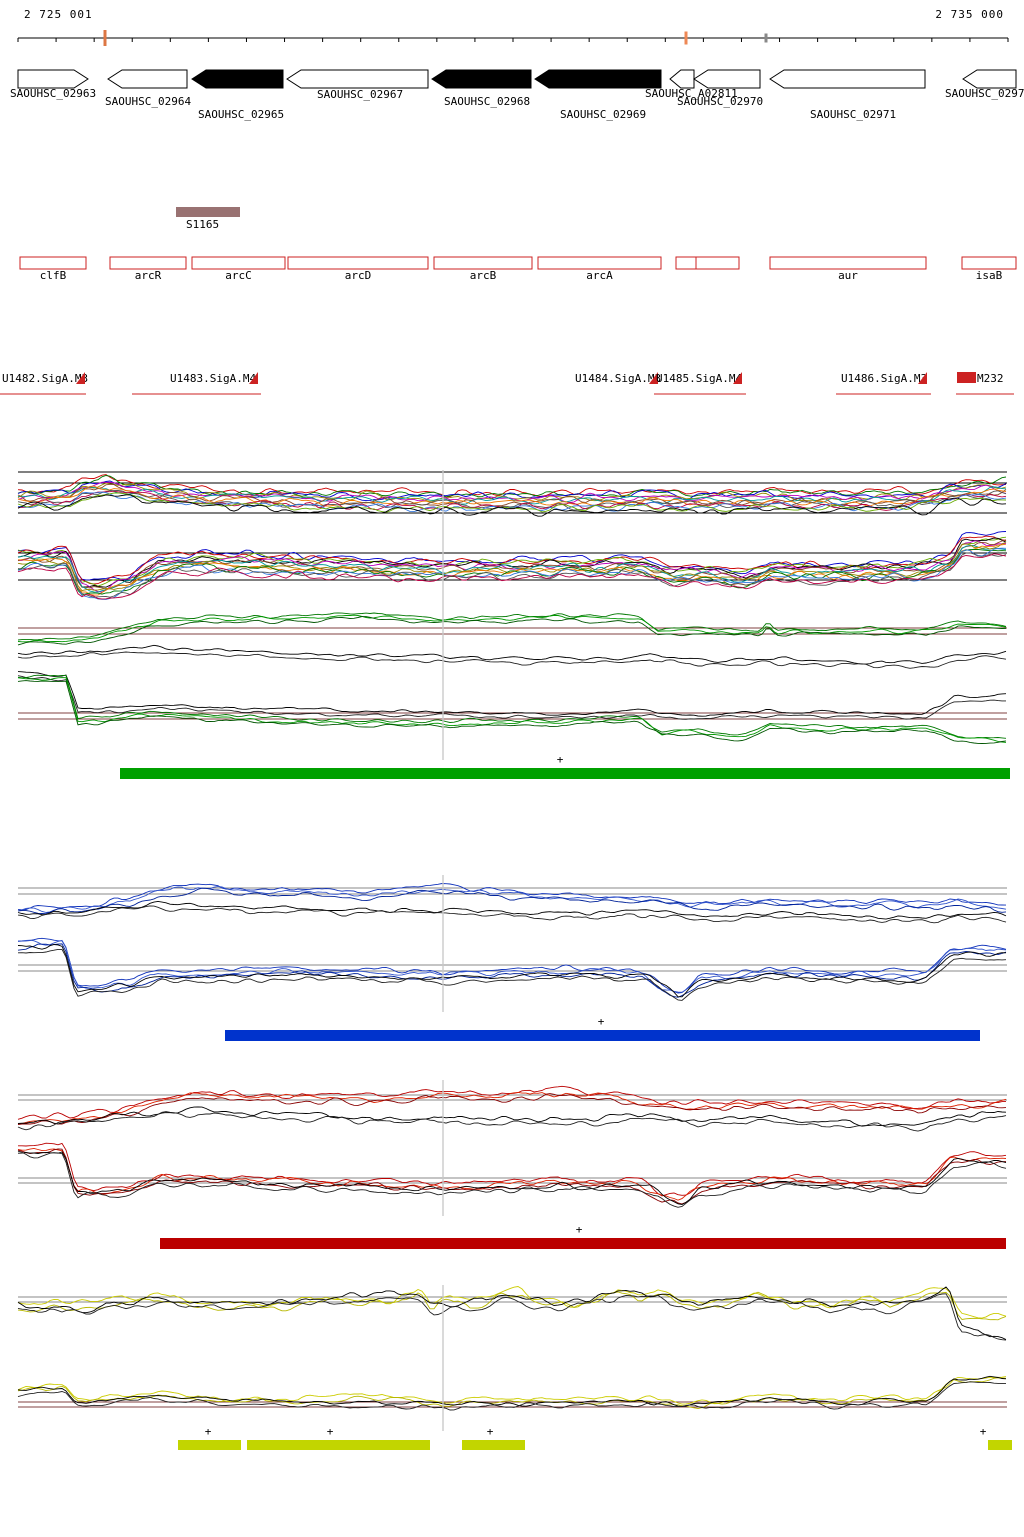  I want to click on feature-box-clfB, so click(53, 263).